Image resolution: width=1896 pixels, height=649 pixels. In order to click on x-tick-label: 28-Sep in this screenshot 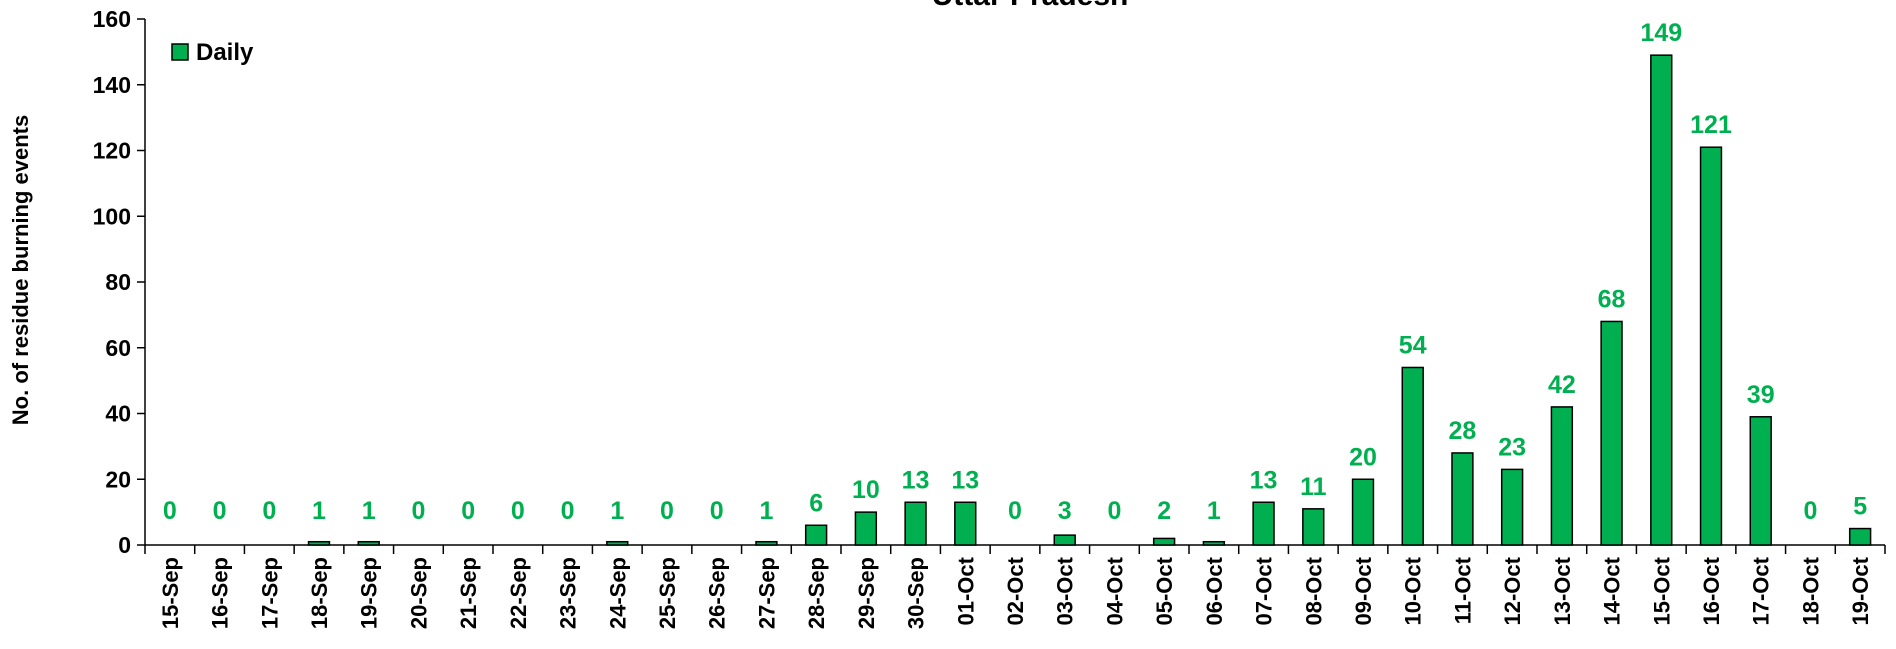, I will do `click(816, 593)`.